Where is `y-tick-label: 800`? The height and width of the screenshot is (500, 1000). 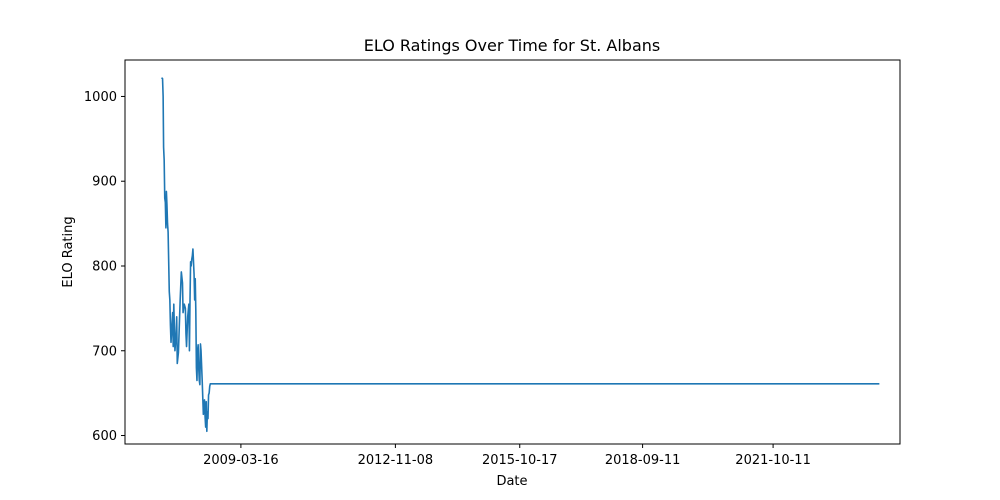
y-tick-label: 800 is located at coordinates (104, 266).